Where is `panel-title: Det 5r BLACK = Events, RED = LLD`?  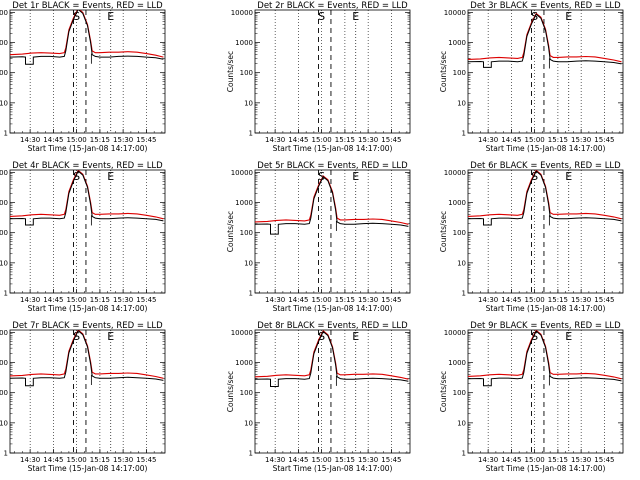
panel-title: Det 5r BLACK = Events, RED = LLD is located at coordinates (332, 166).